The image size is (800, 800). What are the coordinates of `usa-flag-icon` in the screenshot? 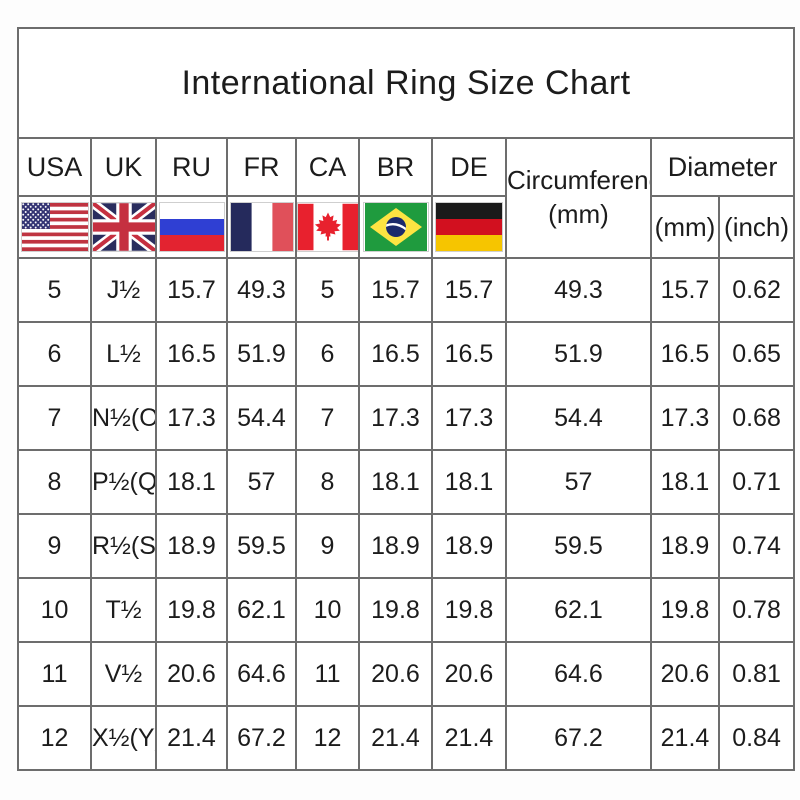 It's located at (54, 227).